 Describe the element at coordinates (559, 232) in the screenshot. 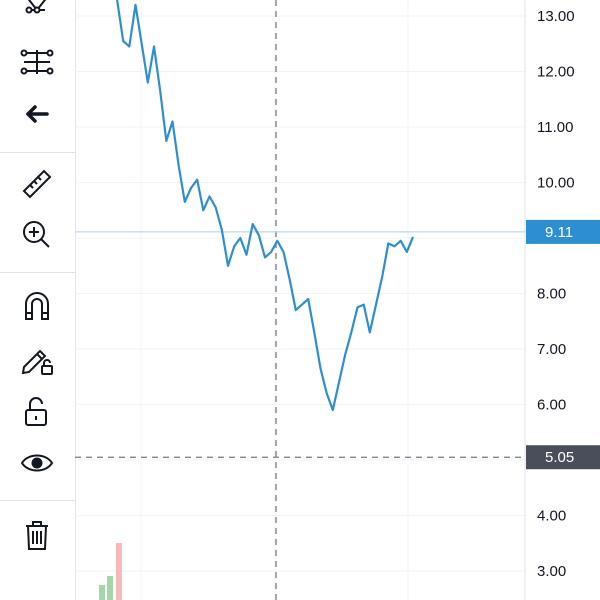

I see `current-price-label: 9.11` at that location.